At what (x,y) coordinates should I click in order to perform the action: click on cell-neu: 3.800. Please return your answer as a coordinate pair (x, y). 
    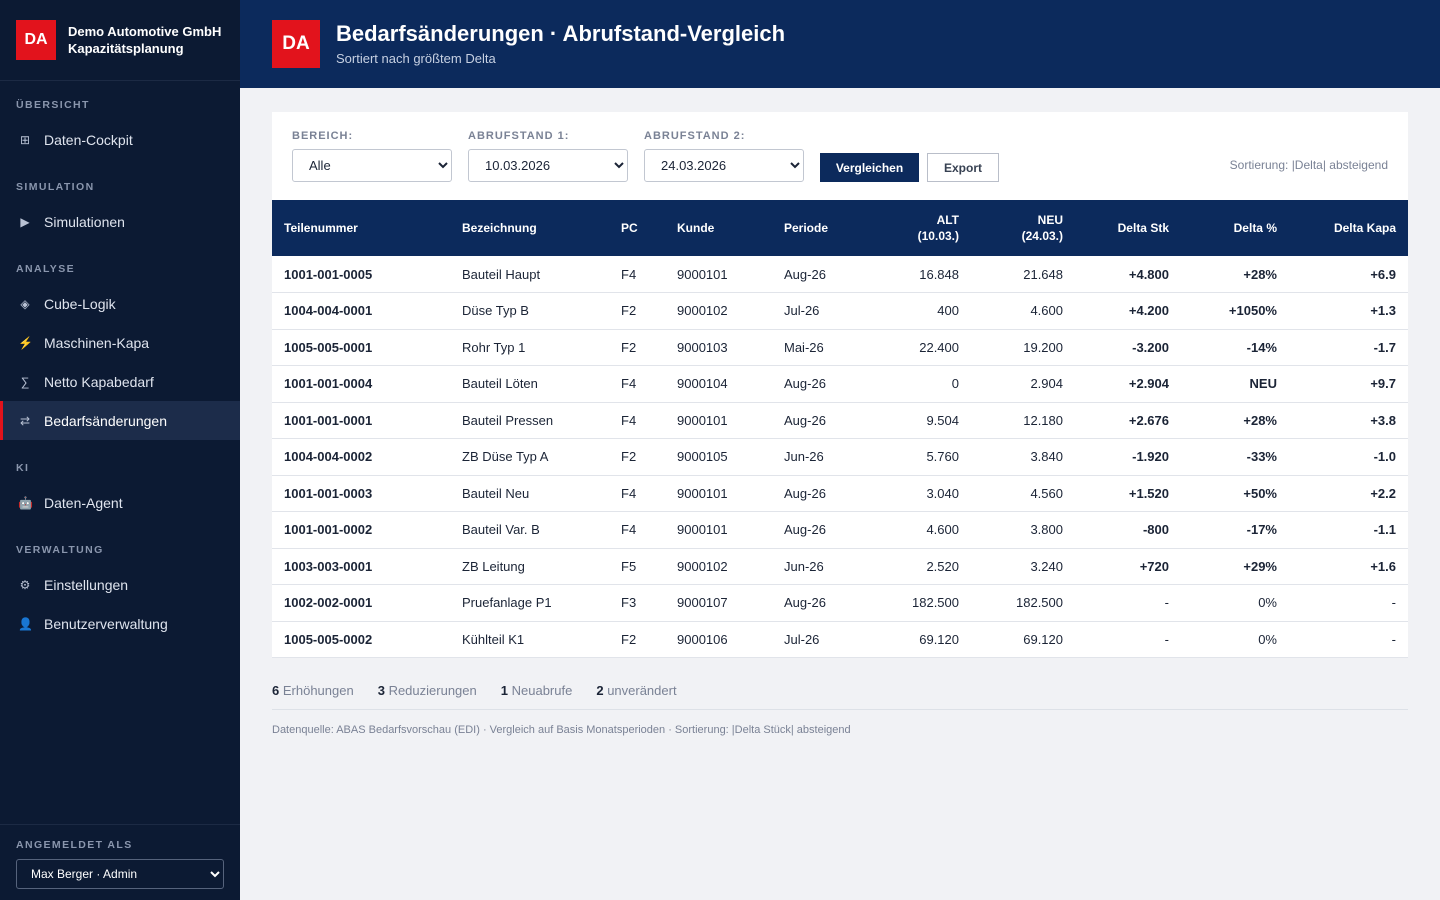
    Looking at the image, I should click on (1046, 530).